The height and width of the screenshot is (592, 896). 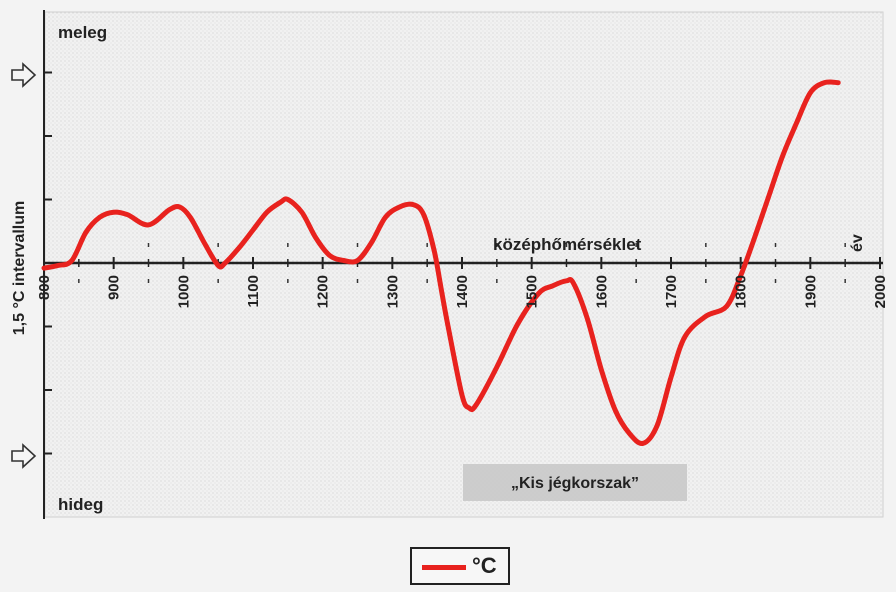 What do you see at coordinates (19, 268) in the screenshot?
I see `y-axis-label: 1,5 °C intervallum` at bounding box center [19, 268].